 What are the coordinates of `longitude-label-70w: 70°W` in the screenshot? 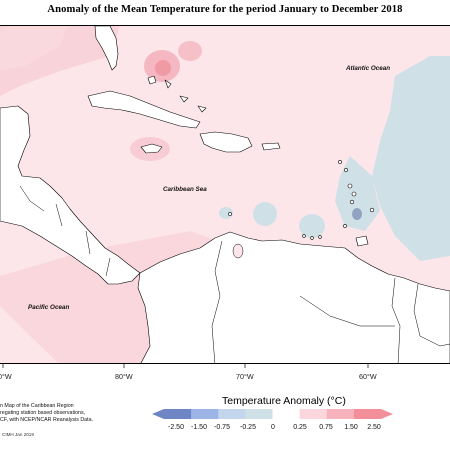 It's located at (245, 376).